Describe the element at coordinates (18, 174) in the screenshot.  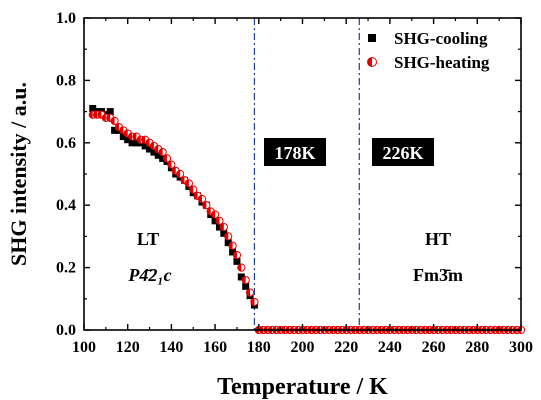
I see `y-axis-title: SHG intensity / a.u.` at that location.